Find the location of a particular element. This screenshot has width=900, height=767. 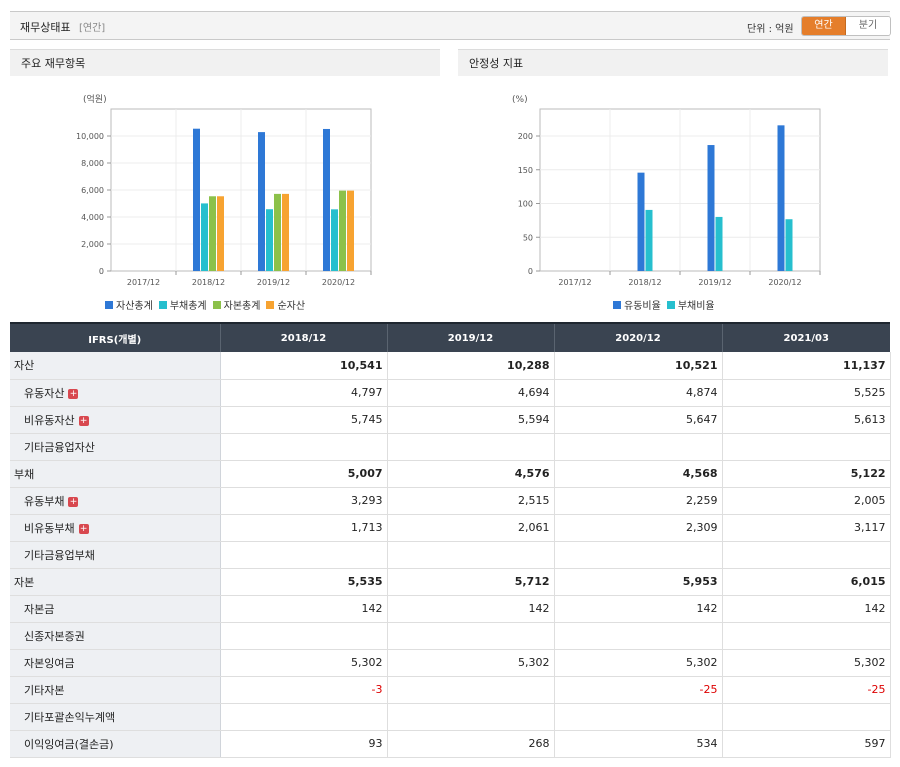

table-row: 기타포괄손익누계액 is located at coordinates (450, 717).